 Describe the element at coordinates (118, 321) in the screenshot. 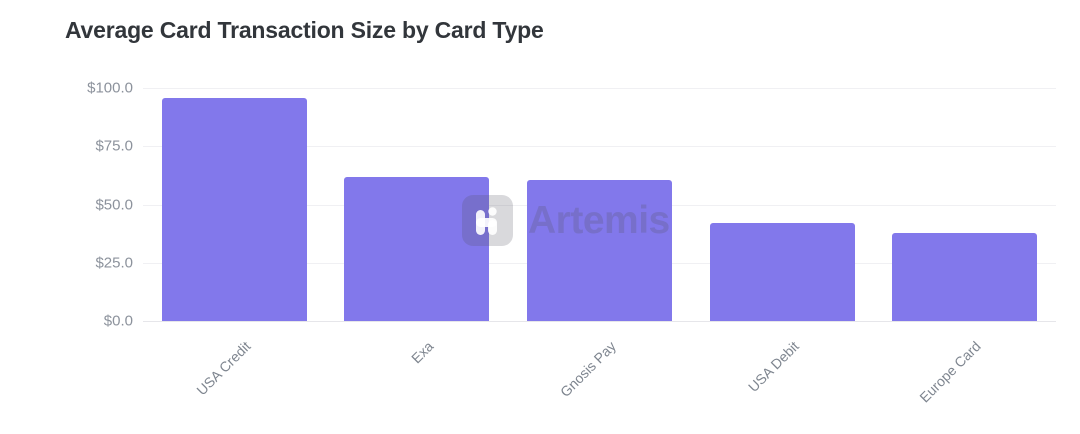

I see `y-tick-label-0: $0.0` at that location.